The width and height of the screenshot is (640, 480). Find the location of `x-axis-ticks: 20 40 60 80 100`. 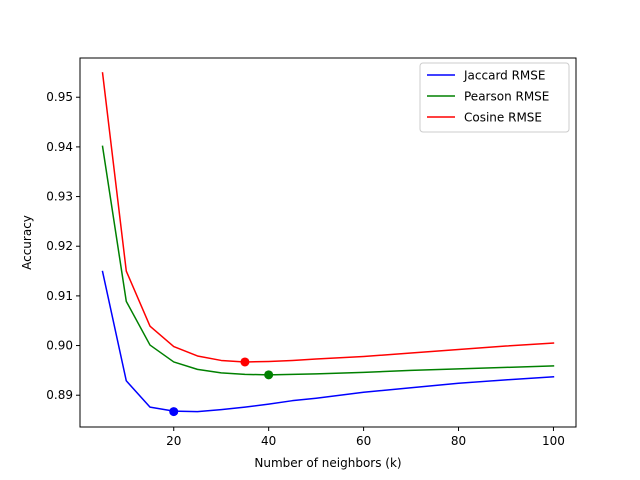

x-axis-ticks: 20 40 60 80 100 is located at coordinates (365, 437).